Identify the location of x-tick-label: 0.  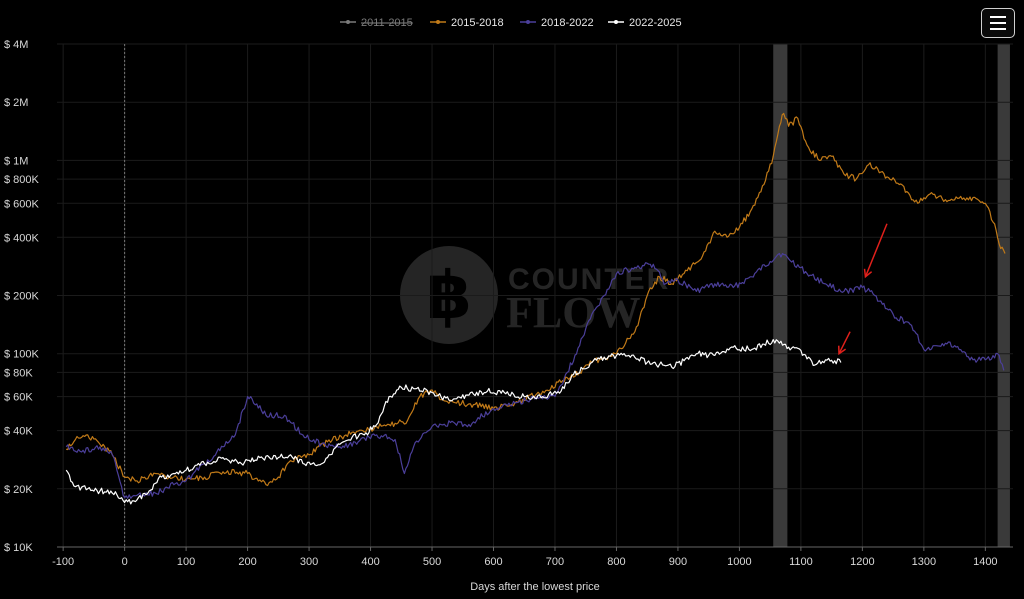
(125, 562).